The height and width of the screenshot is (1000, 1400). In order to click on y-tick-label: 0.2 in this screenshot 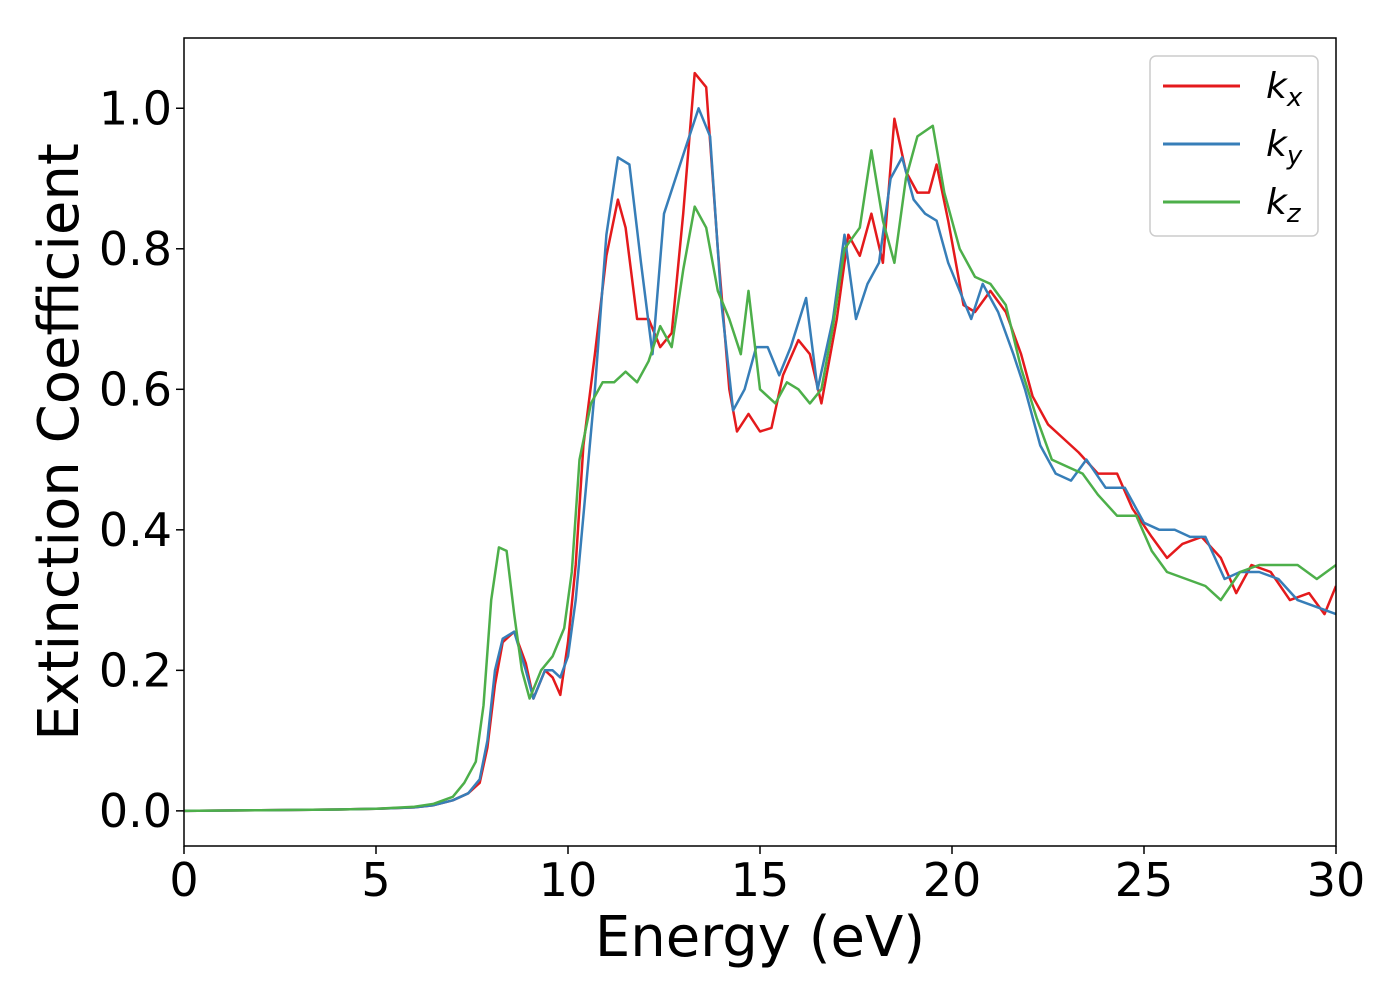, I will do `click(135, 670)`.